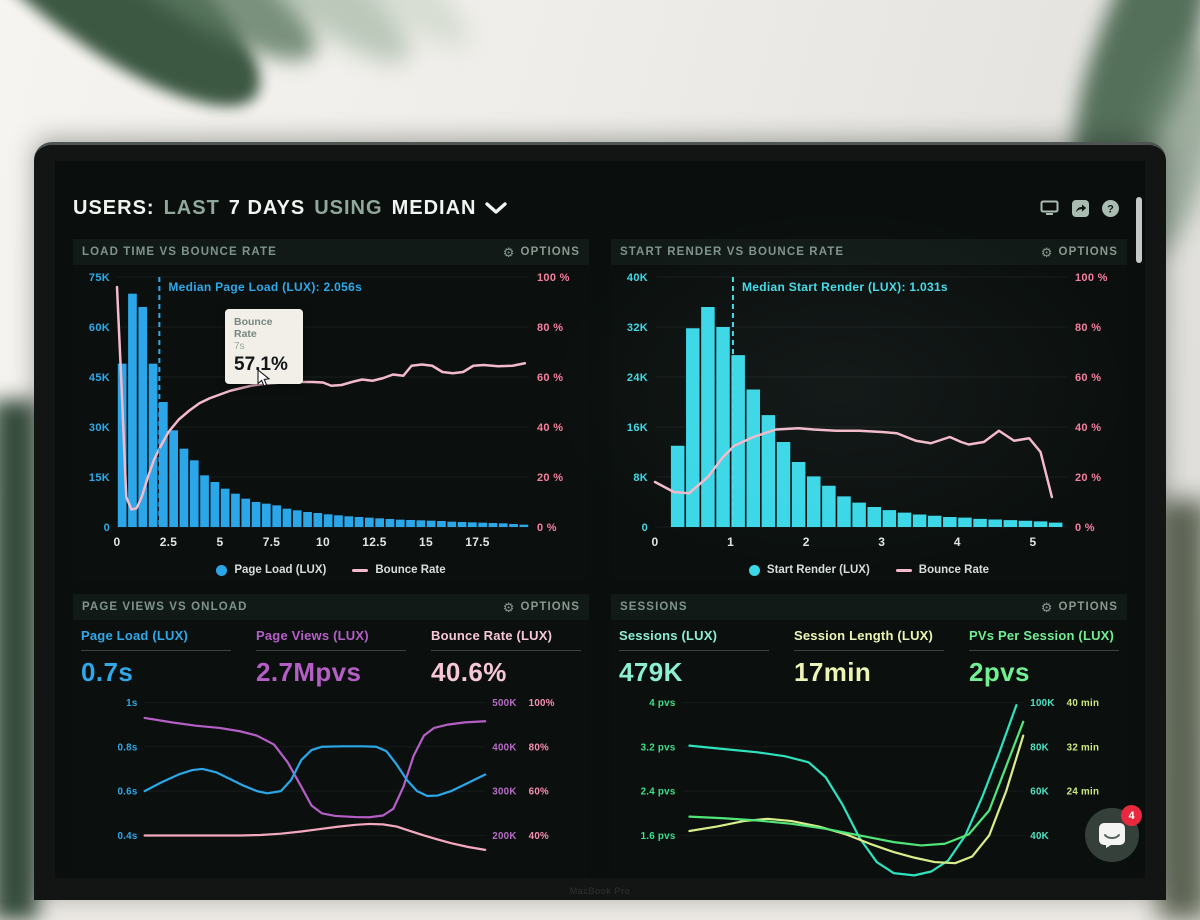  Describe the element at coordinates (504, 792) in the screenshot. I see `svg-text: 300K` at that location.